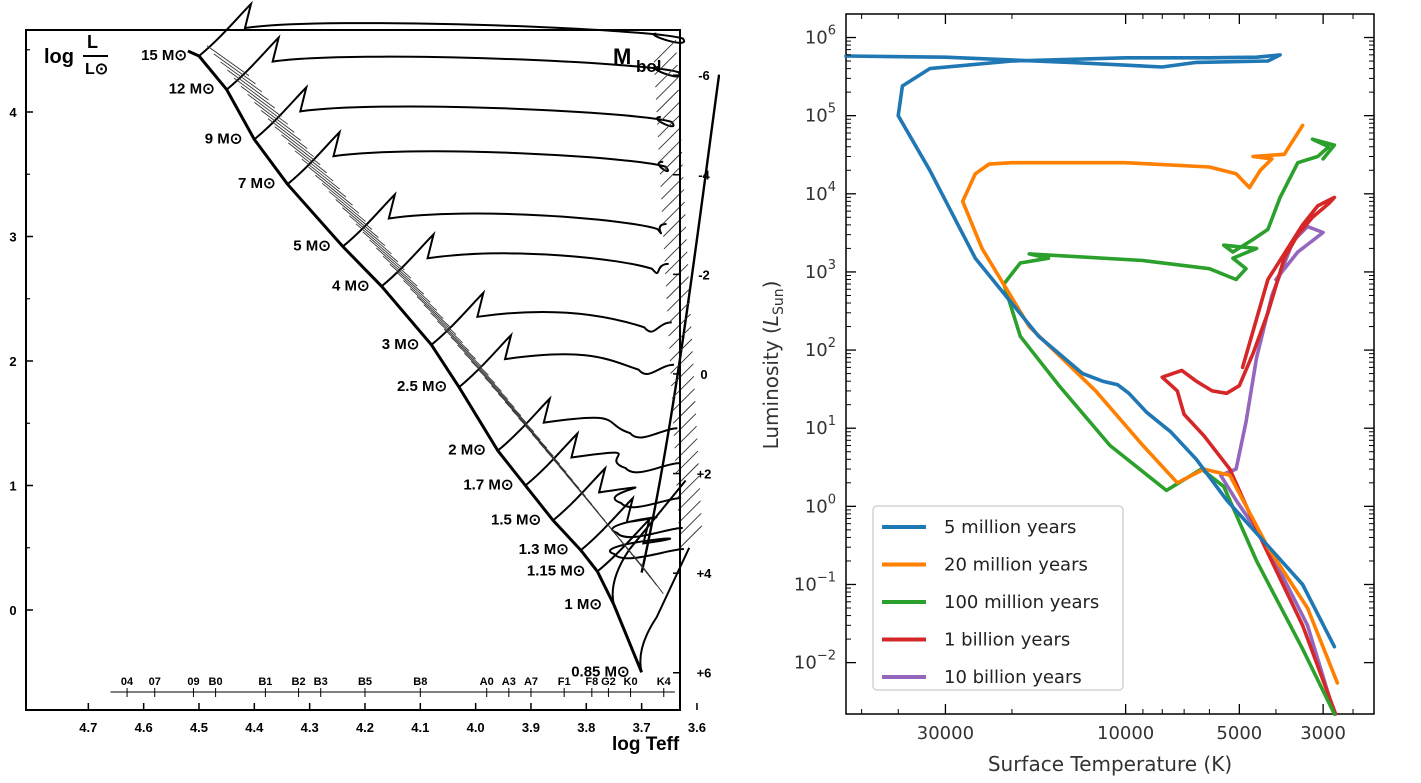 This screenshot has height=783, width=1421. What do you see at coordinates (299, 682) in the screenshot?
I see `spectral-label-5: B2` at bounding box center [299, 682].